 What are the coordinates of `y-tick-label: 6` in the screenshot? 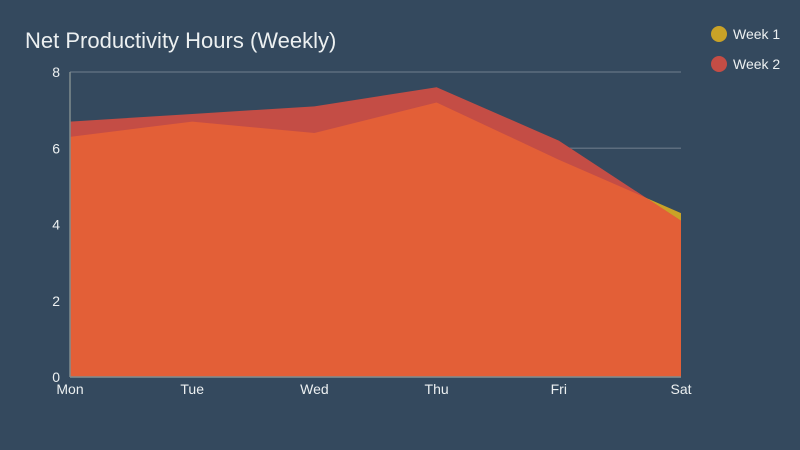 It's located at (56, 148).